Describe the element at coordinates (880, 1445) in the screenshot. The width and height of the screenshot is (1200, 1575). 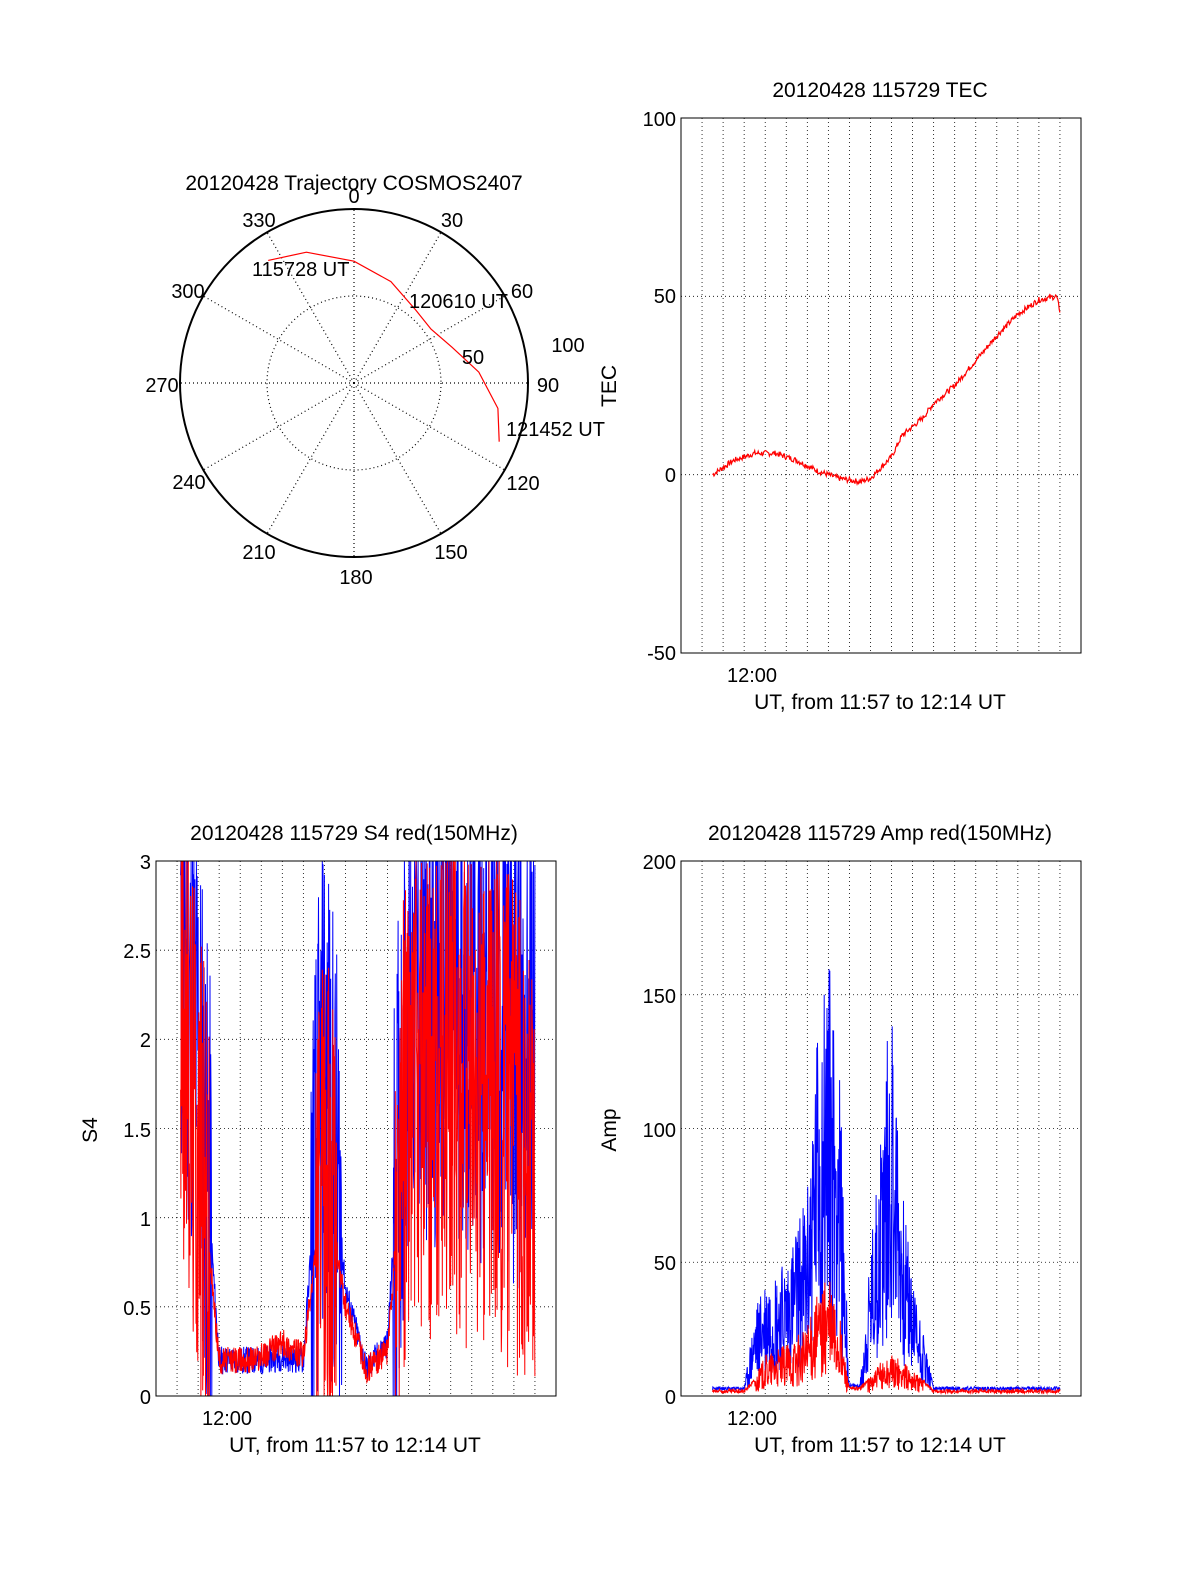
I see `amp-xlabel: UT, from 11:57 to 12:14 UT` at that location.